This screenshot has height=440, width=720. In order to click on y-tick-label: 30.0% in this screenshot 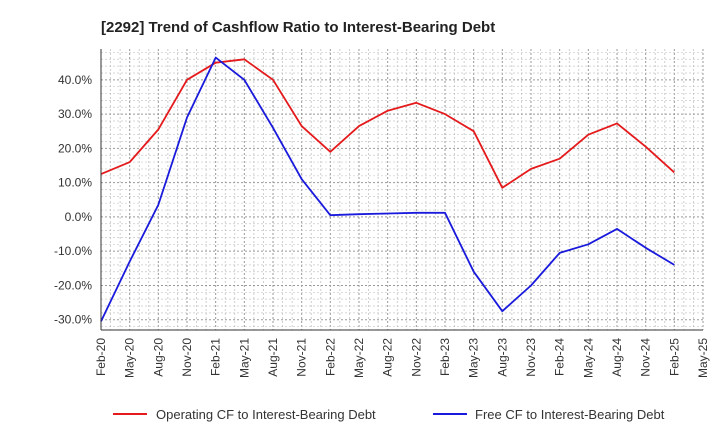, I will do `click(75, 114)`.